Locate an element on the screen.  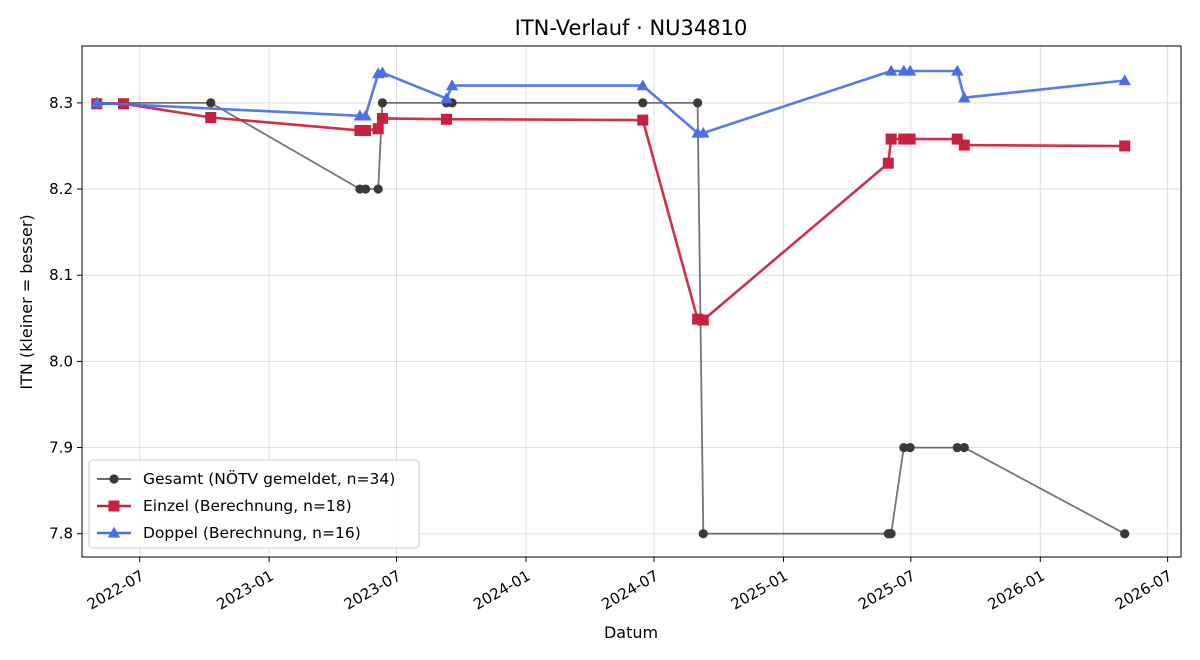
legend-item-einzel: Einzel (Berechnung, n=18) is located at coordinates (224, 506).